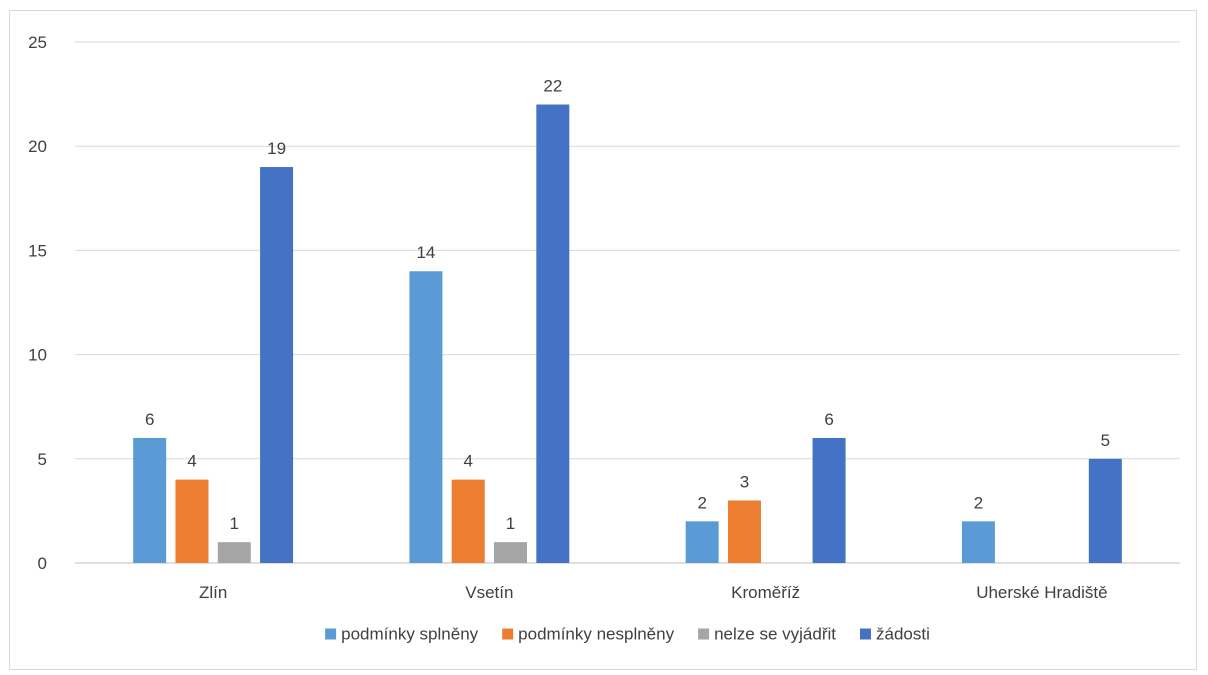 This screenshot has height=675, width=1208. Describe the element at coordinates (489, 592) in the screenshot. I see `x-tick-label: Vsetín` at that location.